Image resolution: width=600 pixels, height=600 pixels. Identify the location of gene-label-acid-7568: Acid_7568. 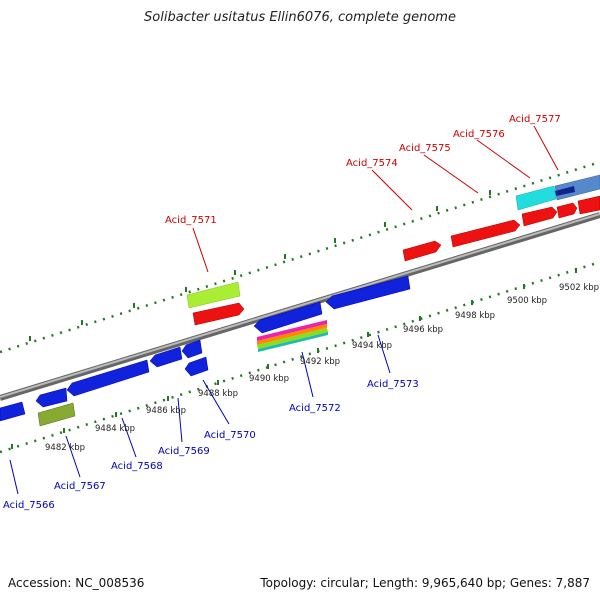
(137, 466).